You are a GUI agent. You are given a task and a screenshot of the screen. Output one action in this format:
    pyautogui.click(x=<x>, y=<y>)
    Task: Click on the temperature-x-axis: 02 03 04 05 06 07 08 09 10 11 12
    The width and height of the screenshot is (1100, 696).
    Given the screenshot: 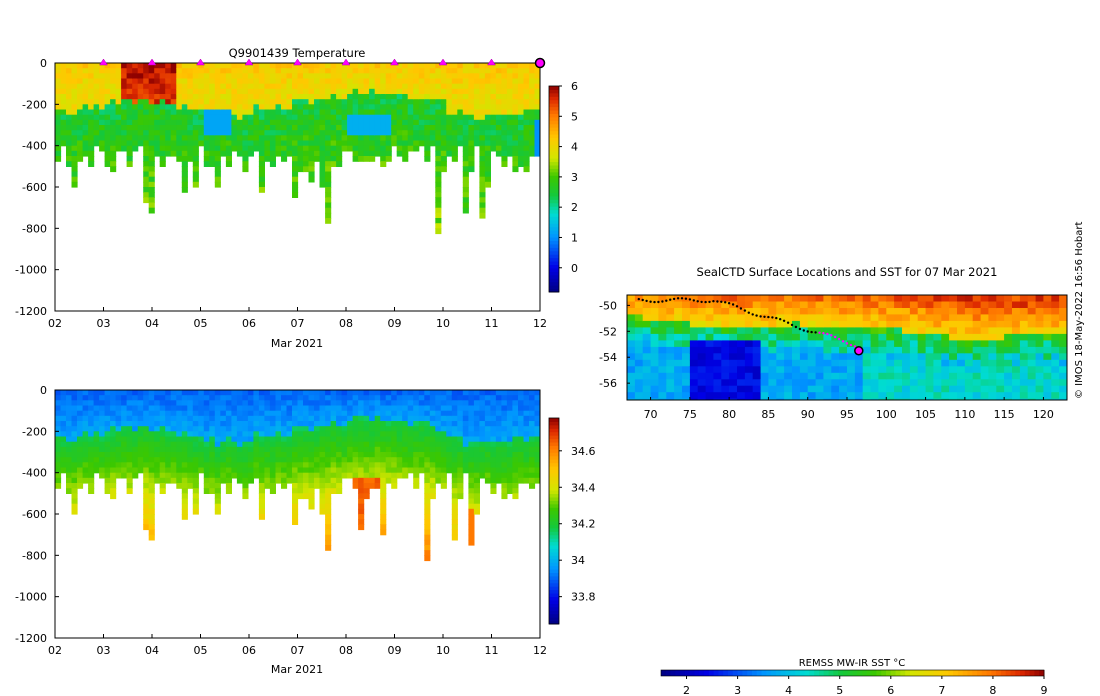 What is the action you would take?
    pyautogui.click(x=297, y=318)
    